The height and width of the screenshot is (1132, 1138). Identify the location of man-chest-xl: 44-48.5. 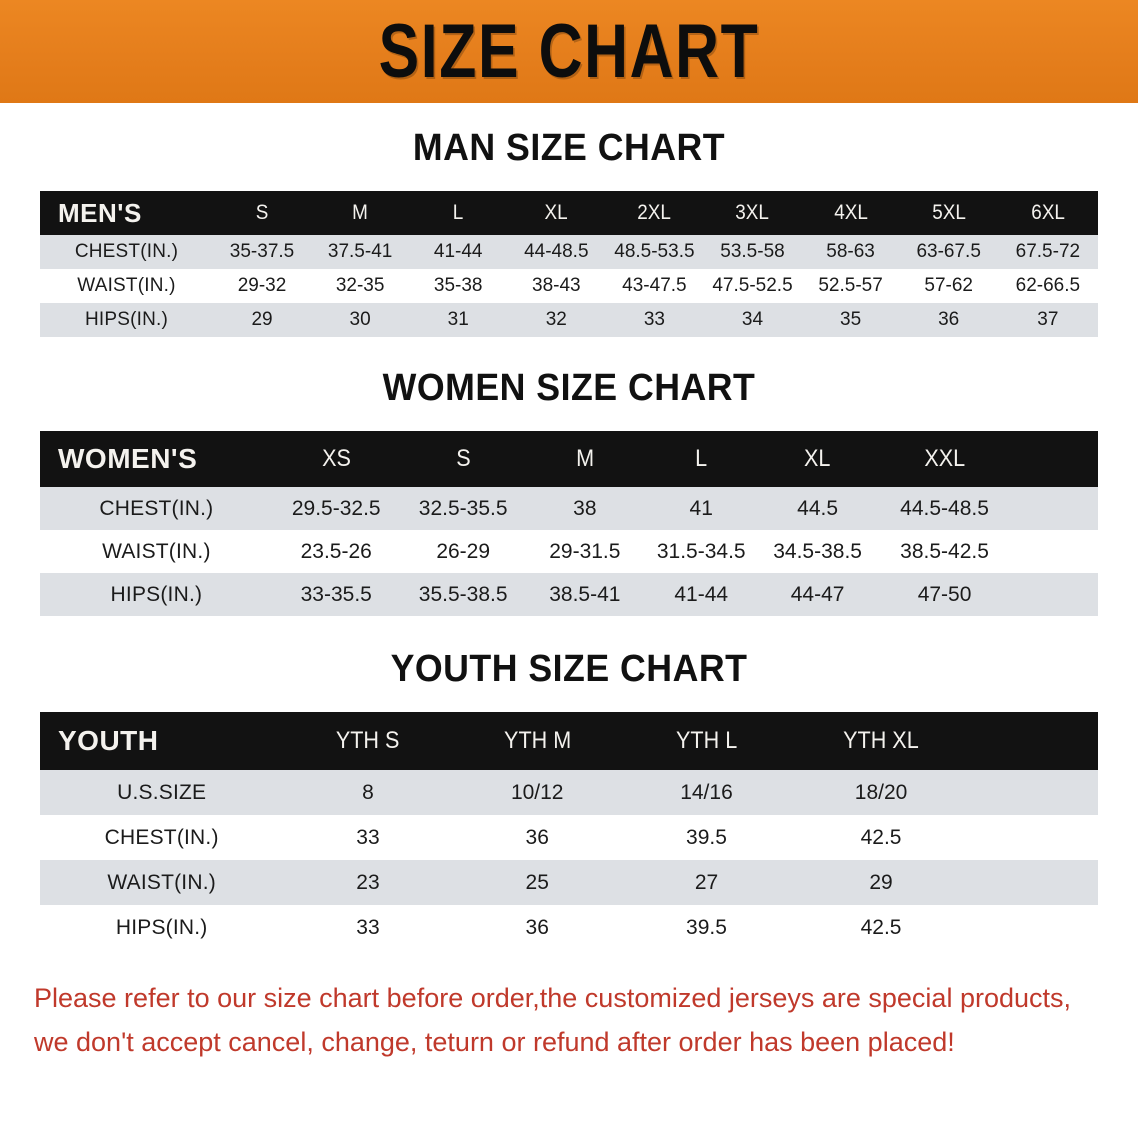
(556, 251).